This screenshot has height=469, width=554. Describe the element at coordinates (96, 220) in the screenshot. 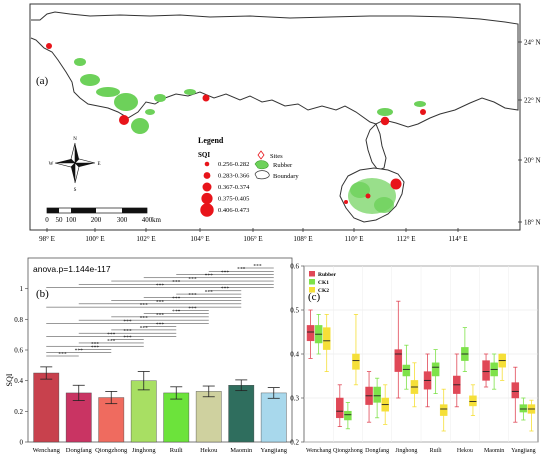

I see `scale-label: 200` at that location.